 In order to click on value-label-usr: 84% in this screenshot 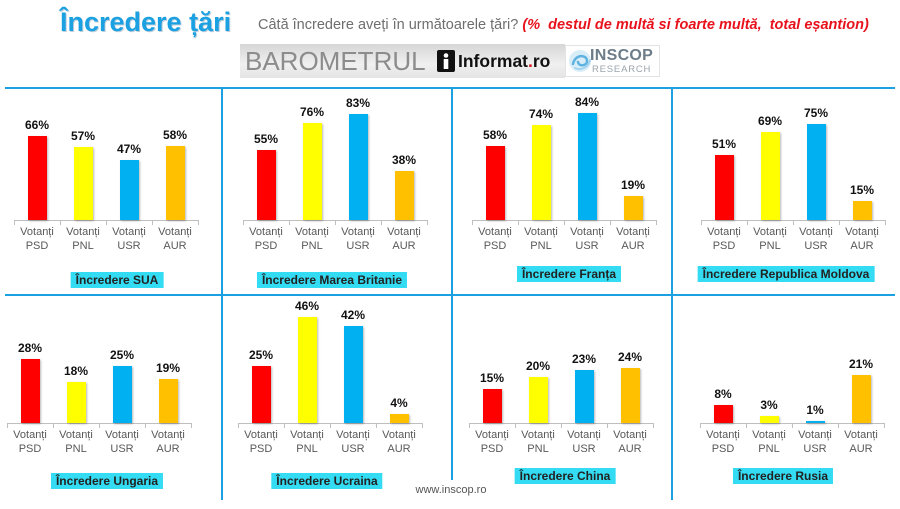, I will do `click(587, 102)`.